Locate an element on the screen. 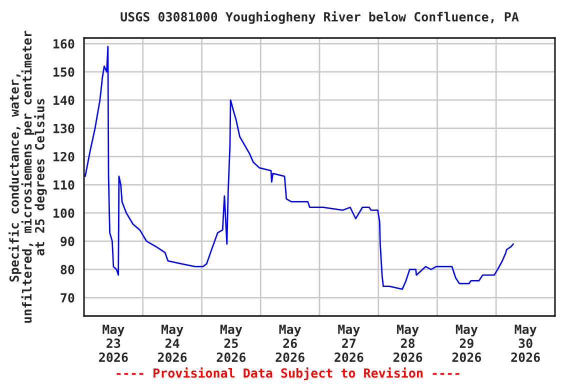  x-tick-label: May 26 2026 is located at coordinates (290, 343).